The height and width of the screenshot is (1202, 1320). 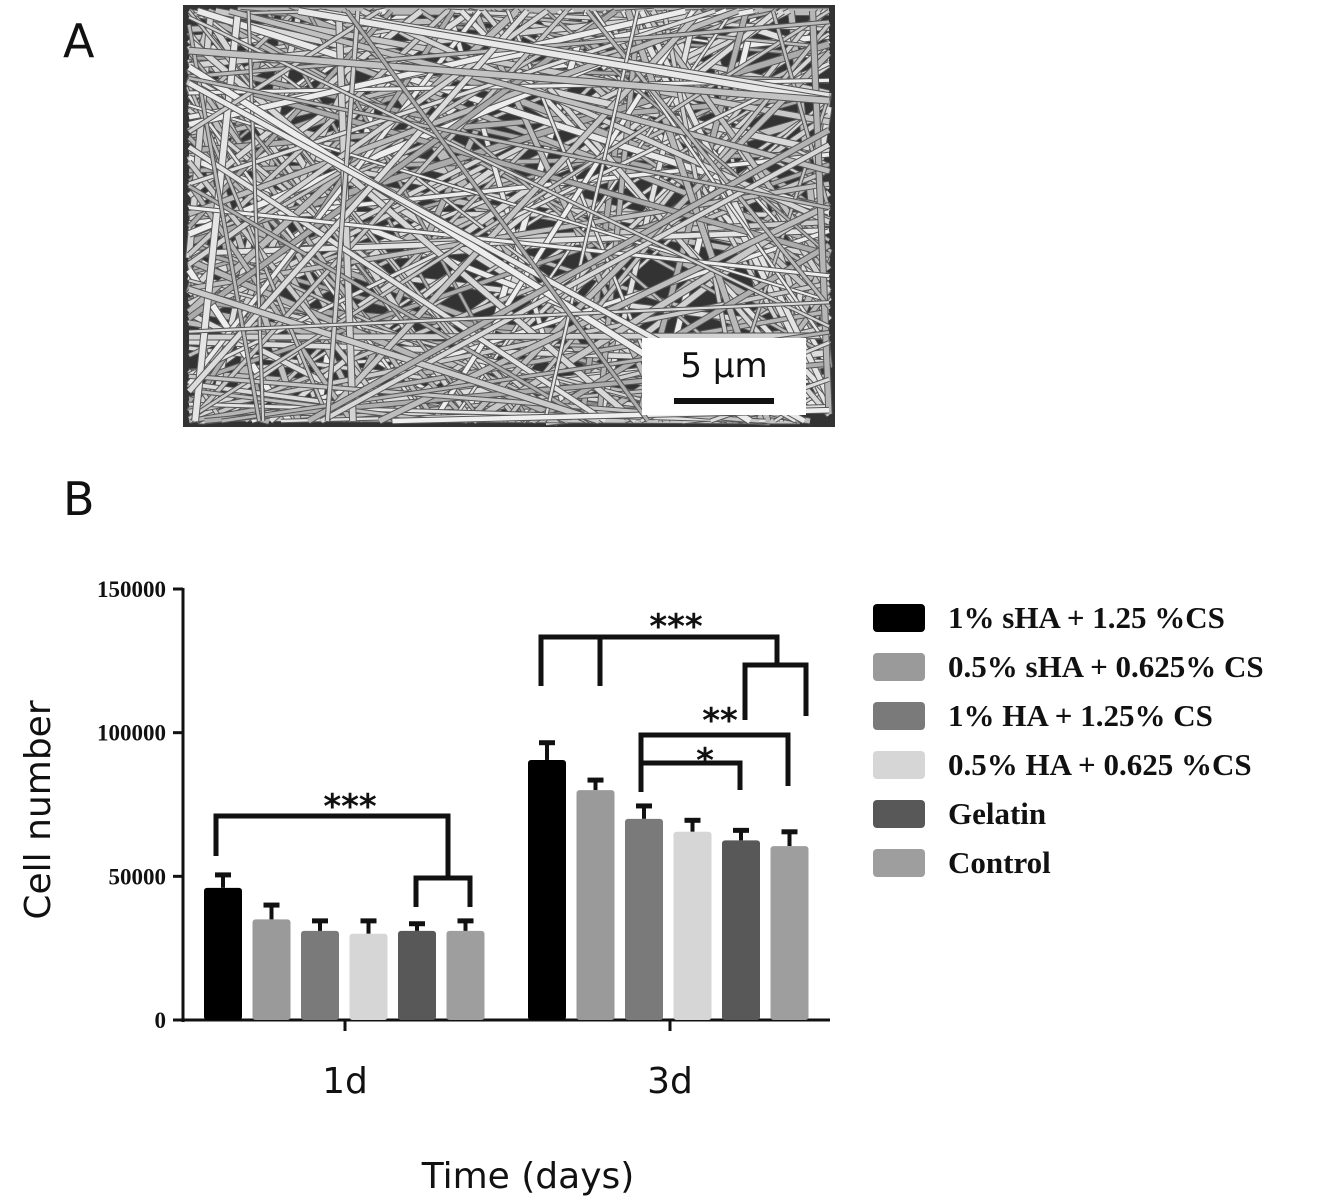 I want to click on x-axis-label: Time (days), so click(x=528, y=1176).